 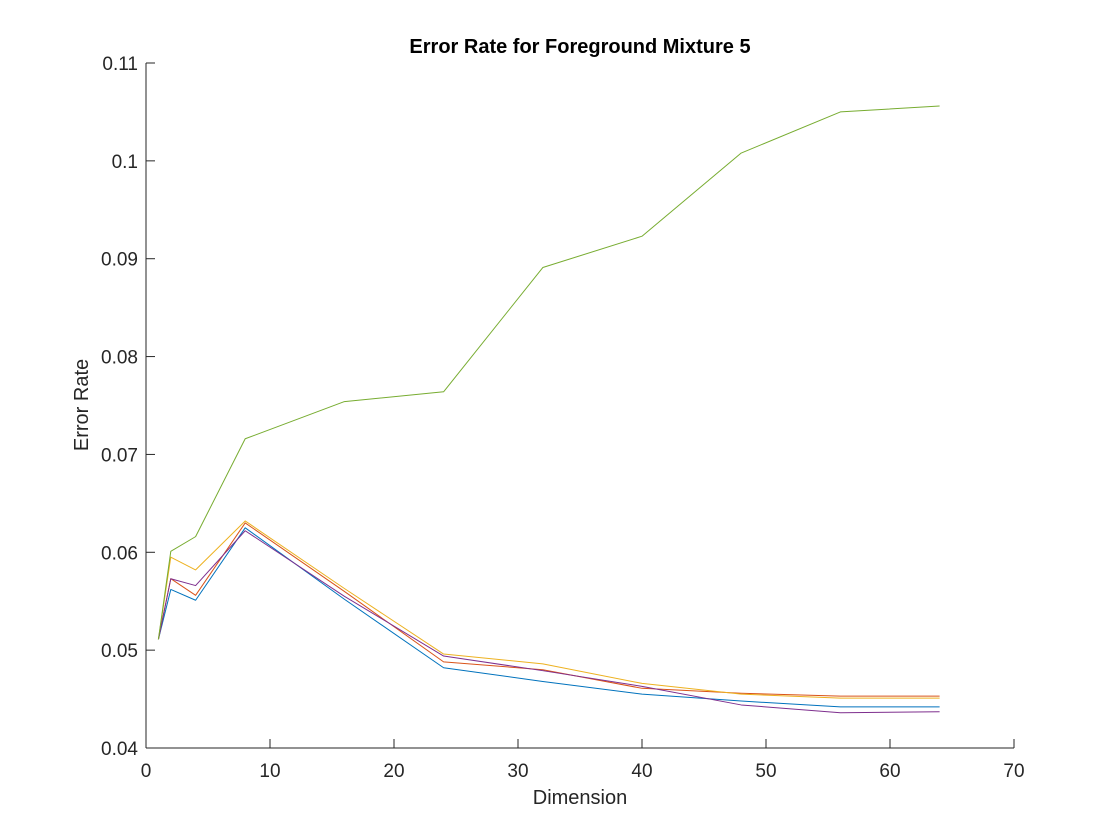 What do you see at coordinates (146, 771) in the screenshot?
I see `x-tick-label: 0` at bounding box center [146, 771].